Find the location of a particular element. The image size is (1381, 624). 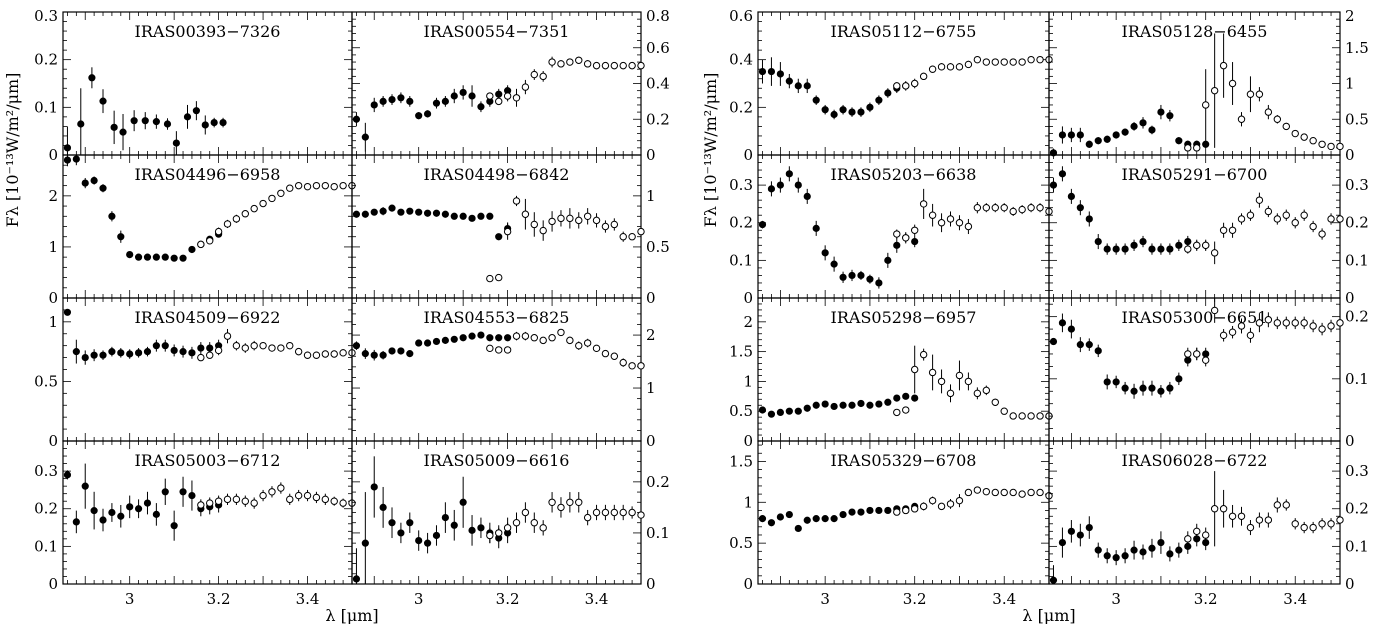

y-tick-label: 0 is located at coordinates (53, 584).